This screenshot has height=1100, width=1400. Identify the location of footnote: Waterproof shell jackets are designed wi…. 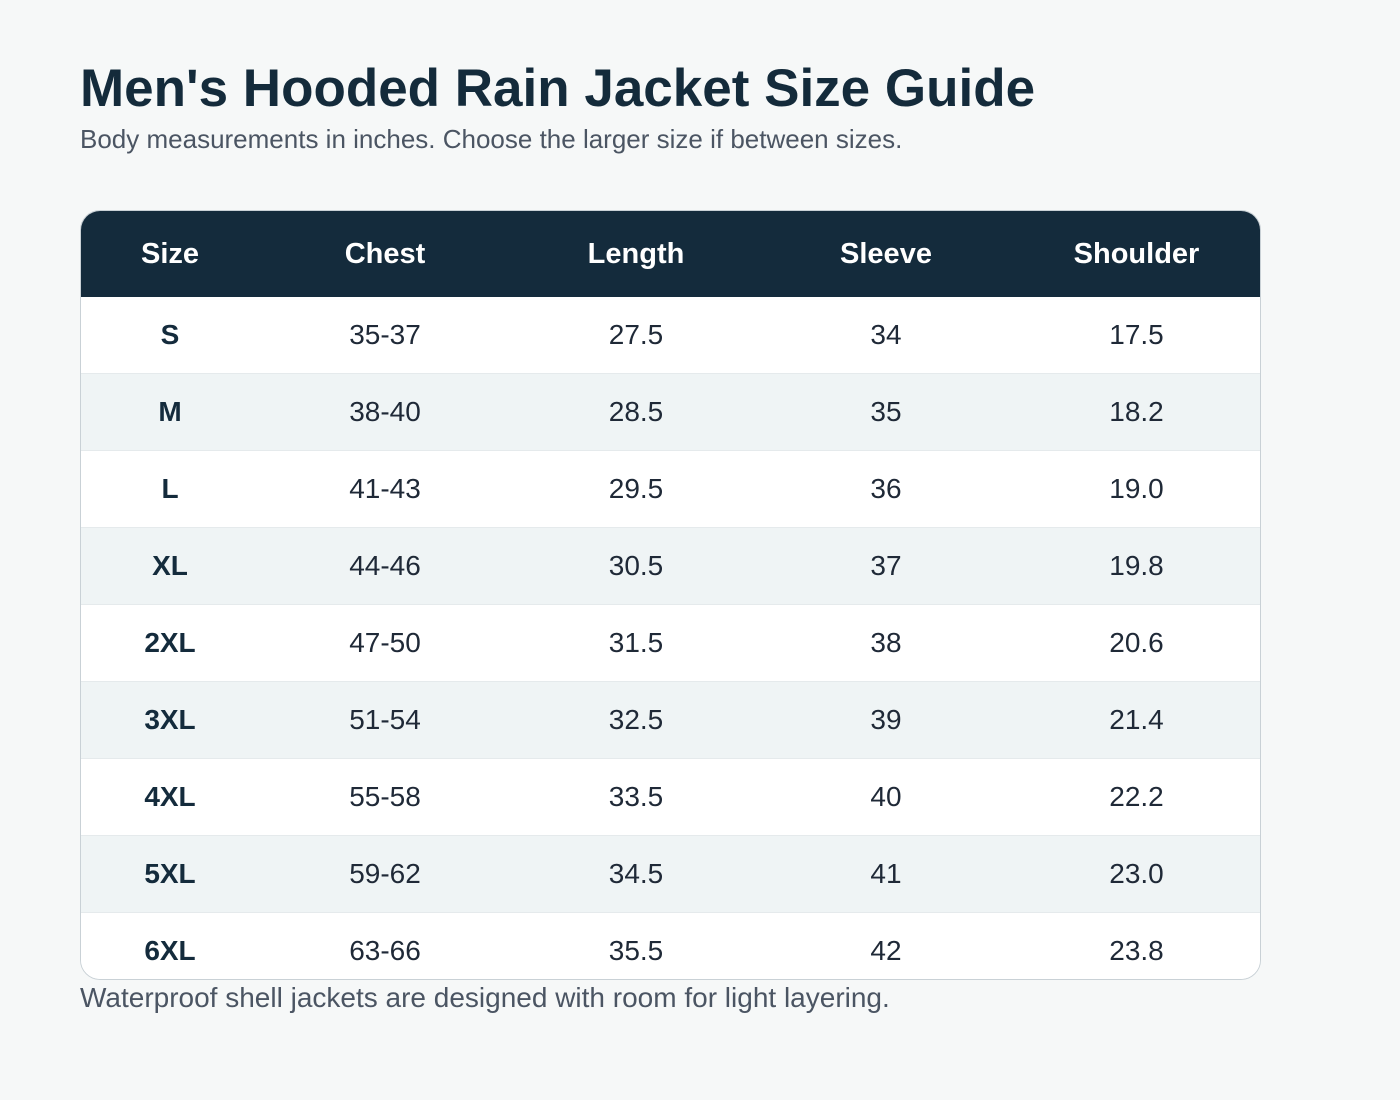
(485, 997).